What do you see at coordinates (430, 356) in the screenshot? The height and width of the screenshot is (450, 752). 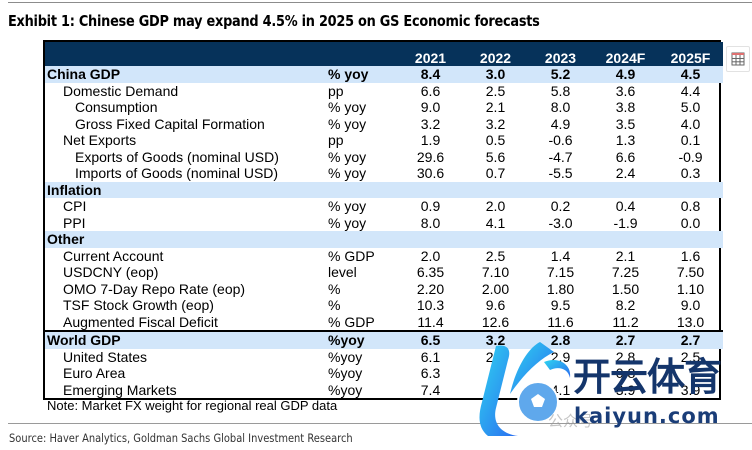 I see `cell-value: 6.1` at bounding box center [430, 356].